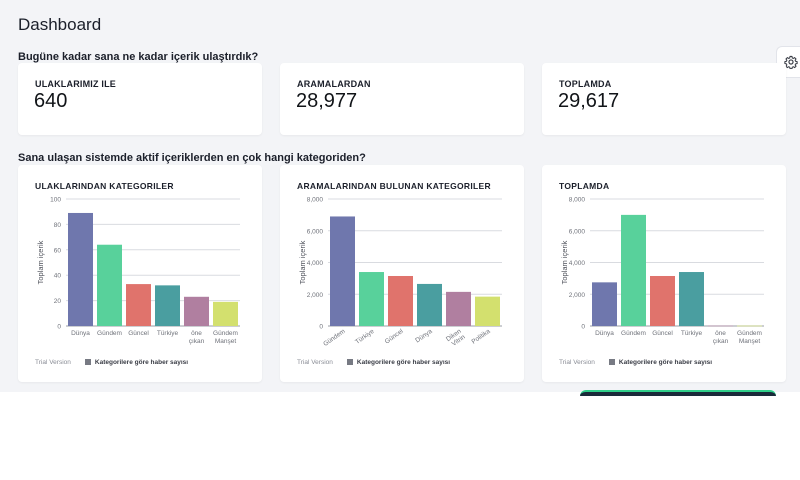 This screenshot has width=800, height=480. What do you see at coordinates (58, 225) in the screenshot?
I see `y-tick-label: 80` at bounding box center [58, 225].